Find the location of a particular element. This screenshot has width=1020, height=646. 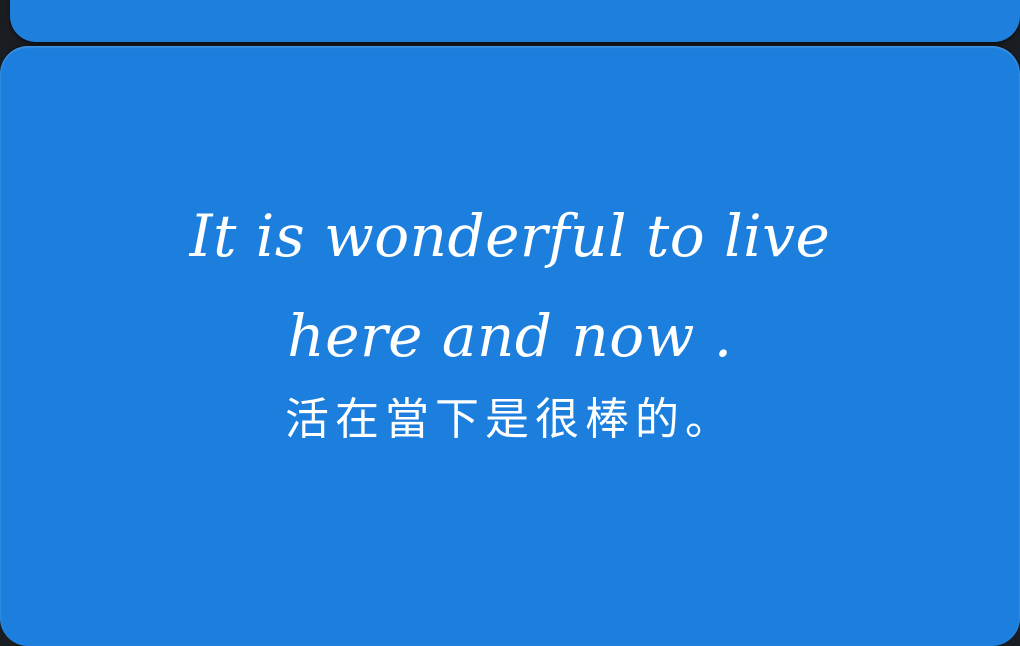

quote-english-line-2: here and now . is located at coordinates (510, 336).